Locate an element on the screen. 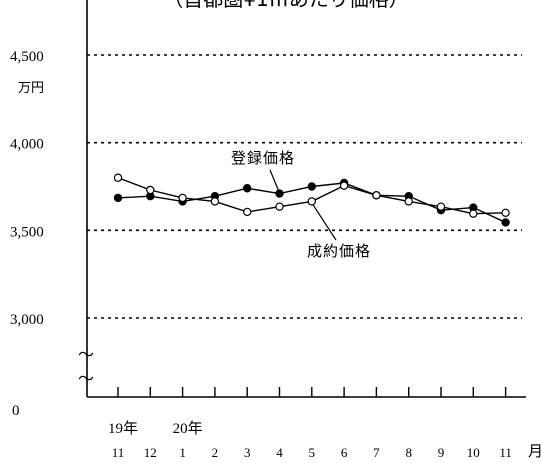 This screenshot has height=463, width=542. x-tick-label: 5 is located at coordinates (312, 452).